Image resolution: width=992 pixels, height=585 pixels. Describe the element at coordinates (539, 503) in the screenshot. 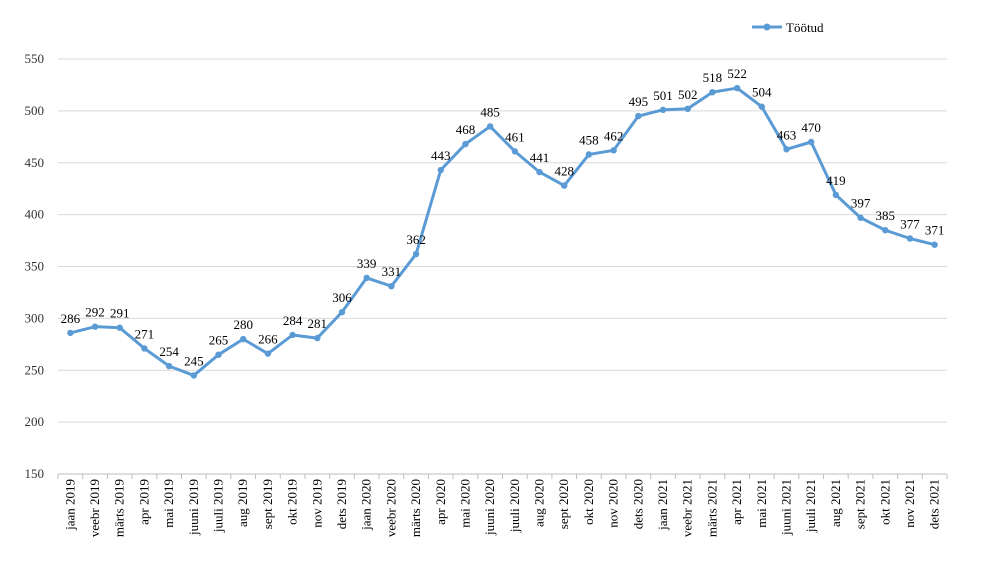

I see `x-tick-label: aug 2020` at that location.